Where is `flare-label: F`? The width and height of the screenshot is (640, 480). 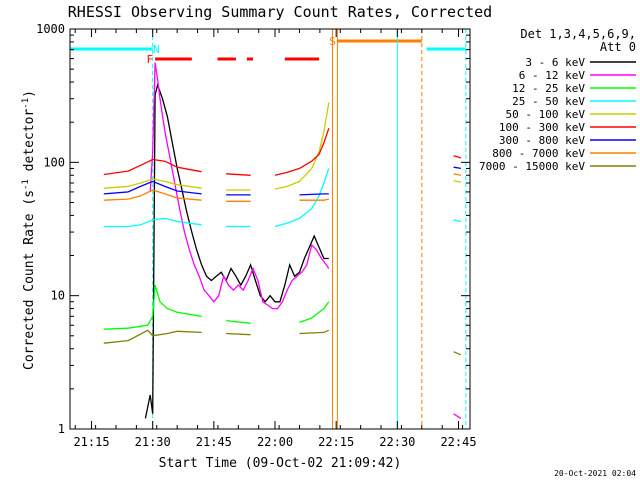
flare-label: F is located at coordinates (149, 59).